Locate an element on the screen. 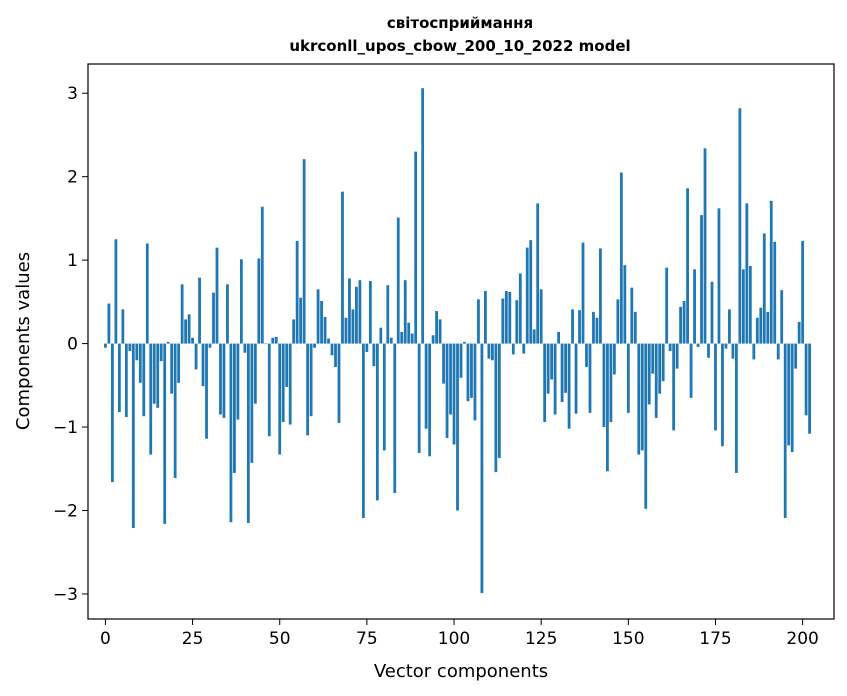 The height and width of the screenshot is (696, 847). x-tick-label: 50 is located at coordinates (280, 639).